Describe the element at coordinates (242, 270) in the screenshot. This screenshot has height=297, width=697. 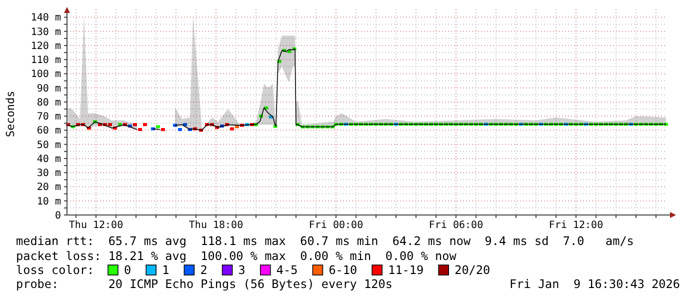
I see `legend-label: 3` at that location.